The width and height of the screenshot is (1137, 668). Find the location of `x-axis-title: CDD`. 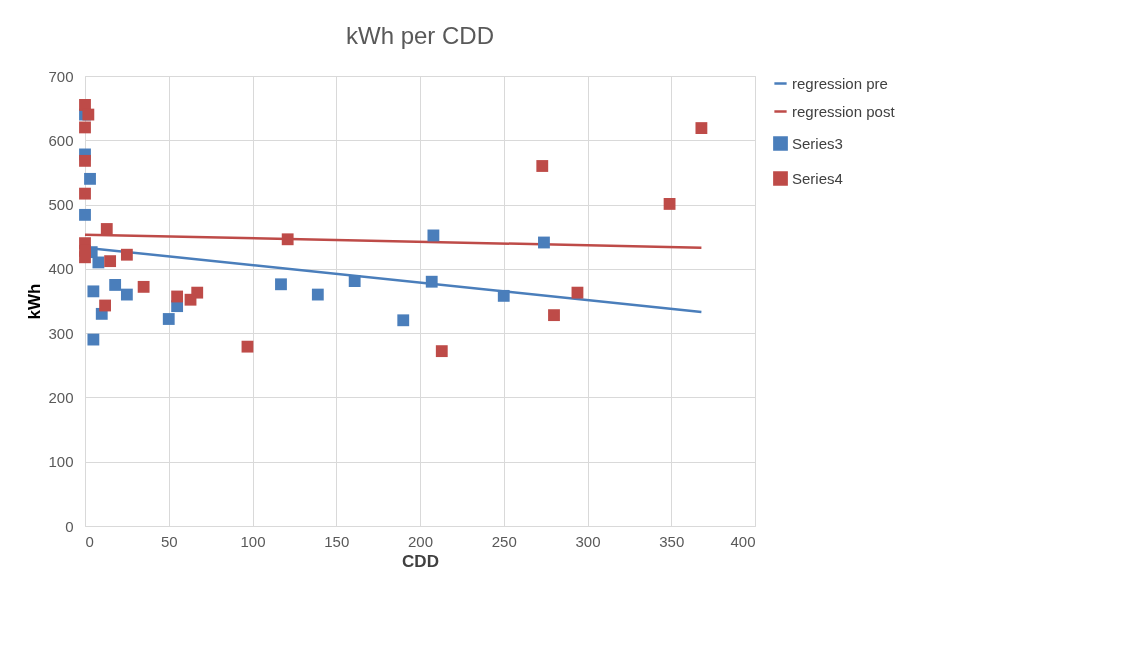

x-axis-title: CDD is located at coordinates (420, 561).